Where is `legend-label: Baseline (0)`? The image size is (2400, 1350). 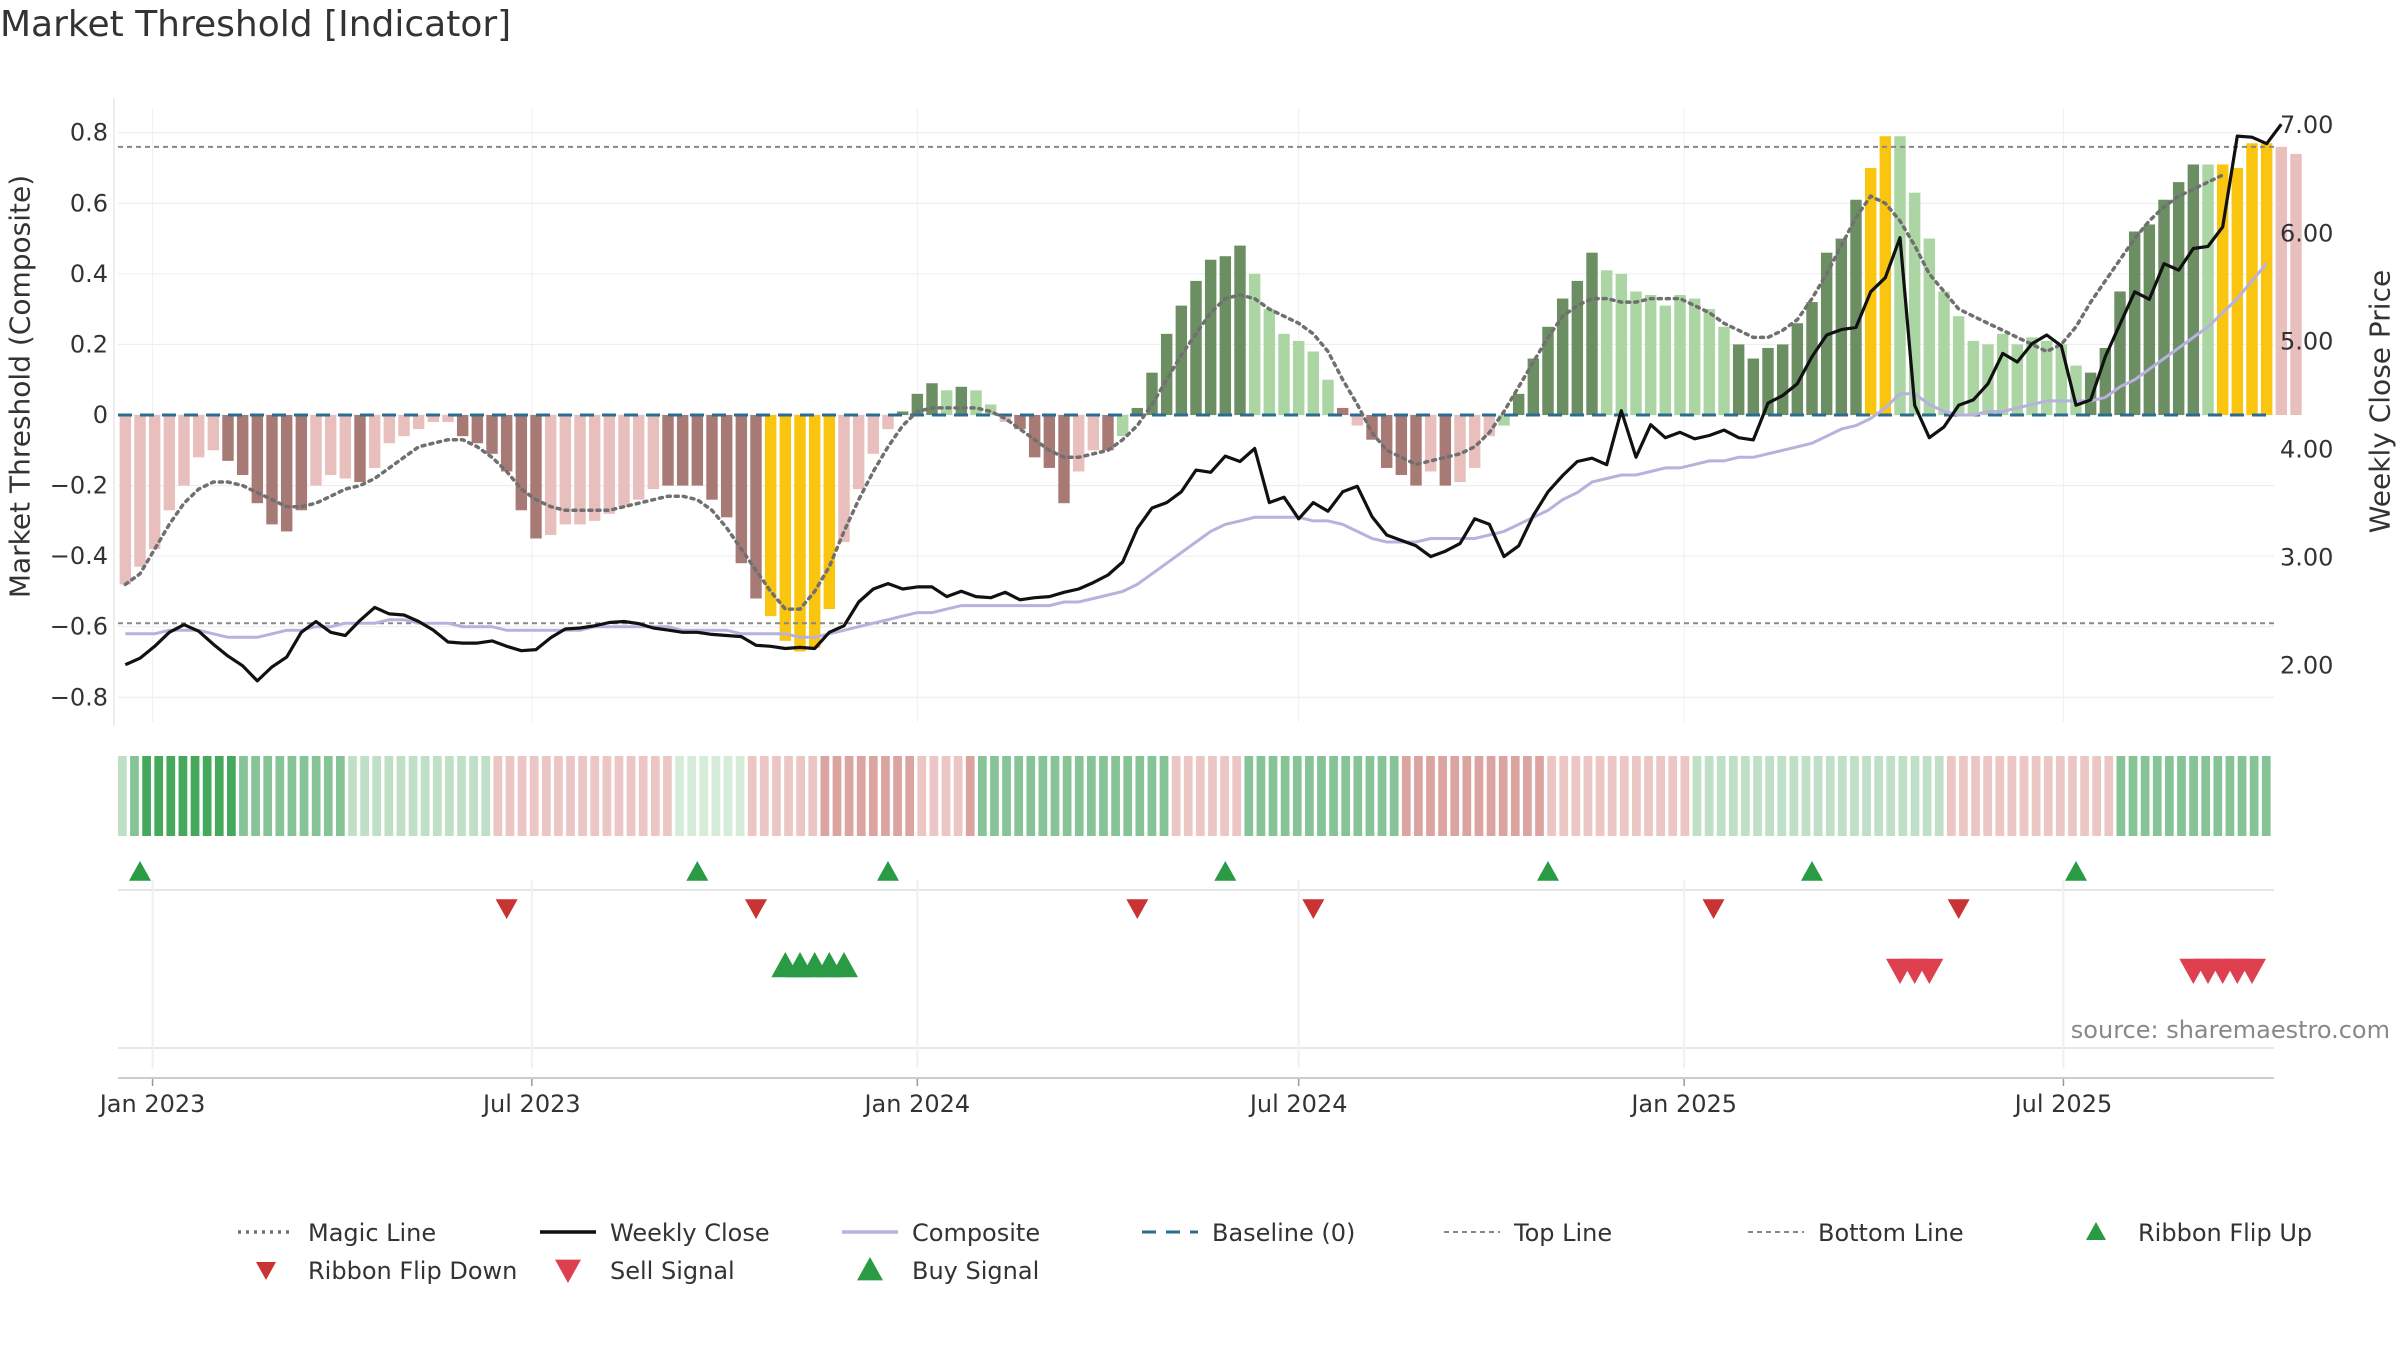 legend-label: Baseline (0) is located at coordinates (1283, 1233).